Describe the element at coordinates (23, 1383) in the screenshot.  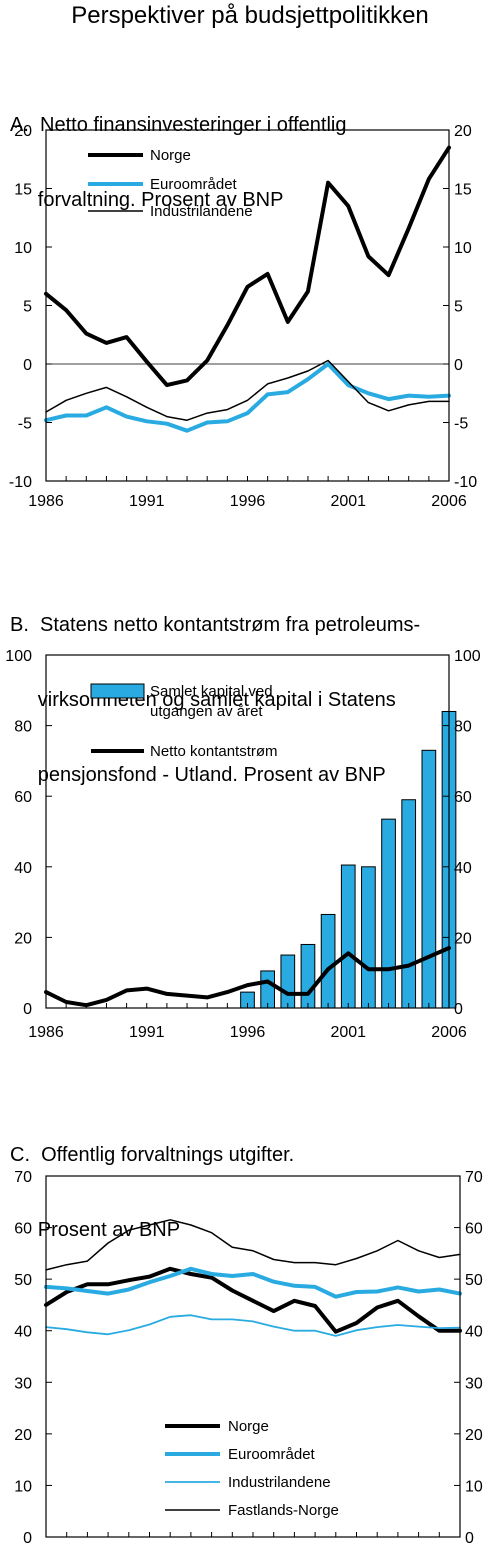
I see `chart-c-ytick-label-left: 30` at that location.